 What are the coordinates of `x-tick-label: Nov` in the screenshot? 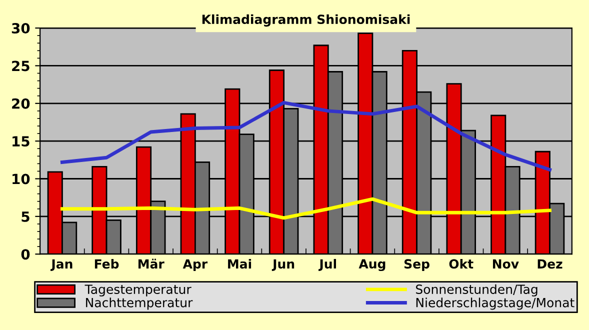 It's located at (505, 264).